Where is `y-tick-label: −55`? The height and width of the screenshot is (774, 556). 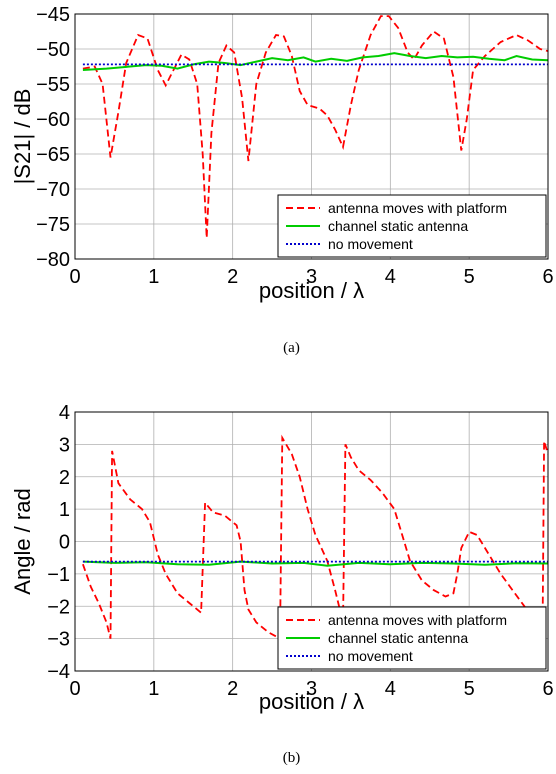
y-tick-label: −55 is located at coordinates (53, 85).